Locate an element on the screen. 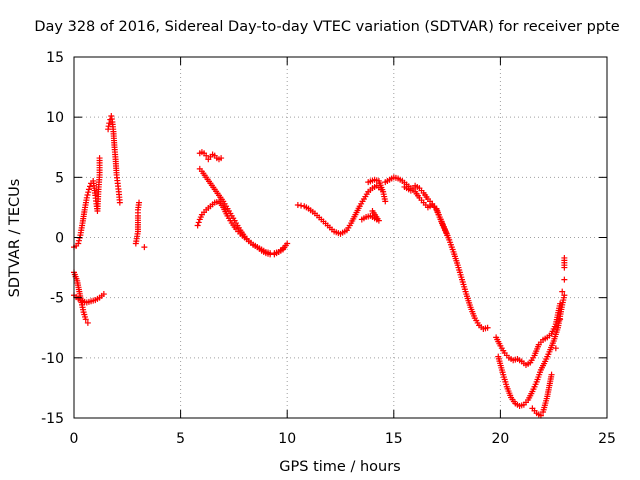 The image size is (640, 480). x-tick-label: 25 is located at coordinates (607, 439).